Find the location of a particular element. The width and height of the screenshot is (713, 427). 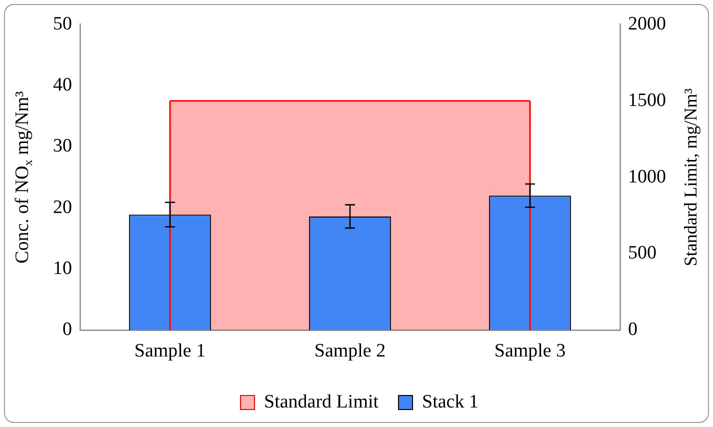

y2-axis-title: Standard Limit, mg/Nm³ is located at coordinates (690, 177).